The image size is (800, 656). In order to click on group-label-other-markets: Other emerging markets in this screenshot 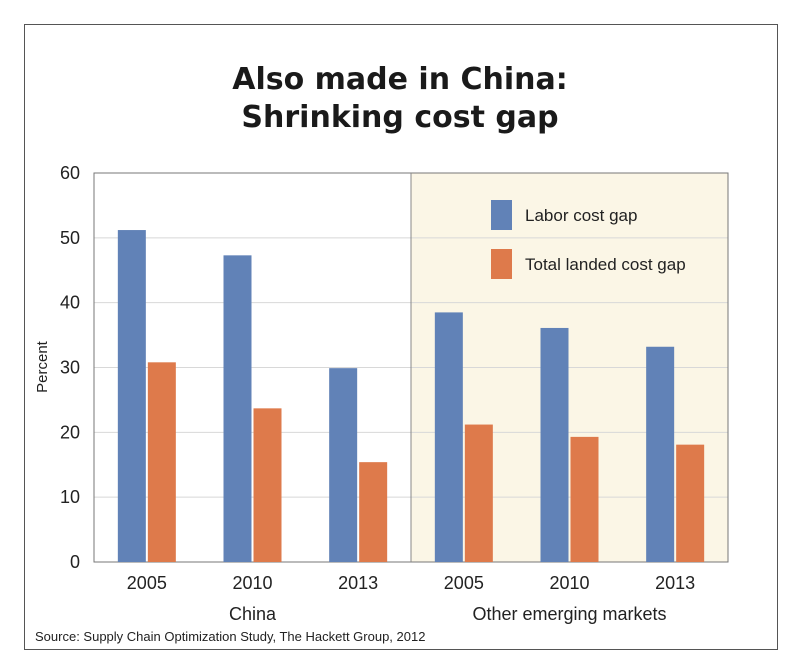, I will do `click(569, 614)`.